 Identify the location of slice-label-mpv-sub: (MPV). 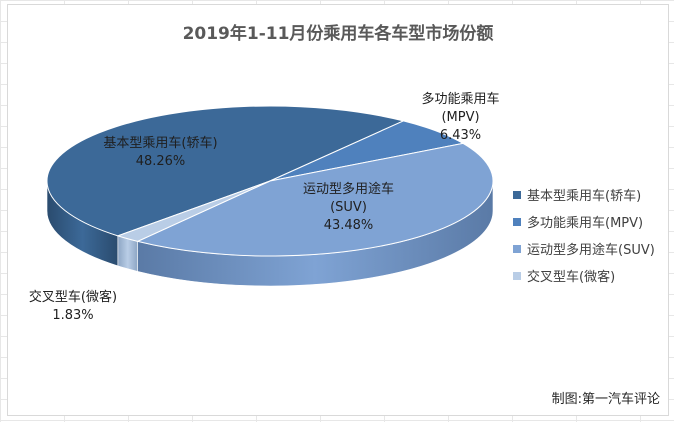
(460, 117).